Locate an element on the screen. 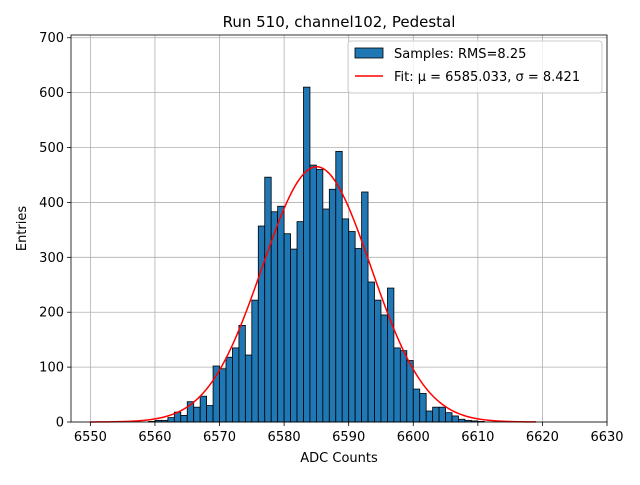 The width and height of the screenshot is (640, 485). y-tick-label: 0 is located at coordinates (60, 423).